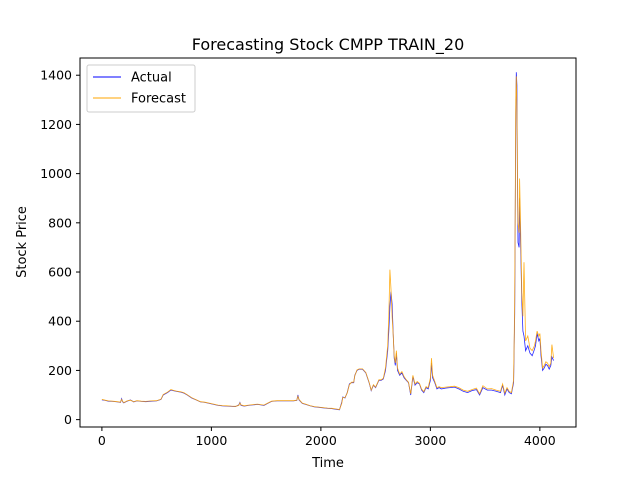  Describe the element at coordinates (327, 463) in the screenshot. I see `x-axis-label: Time` at that location.